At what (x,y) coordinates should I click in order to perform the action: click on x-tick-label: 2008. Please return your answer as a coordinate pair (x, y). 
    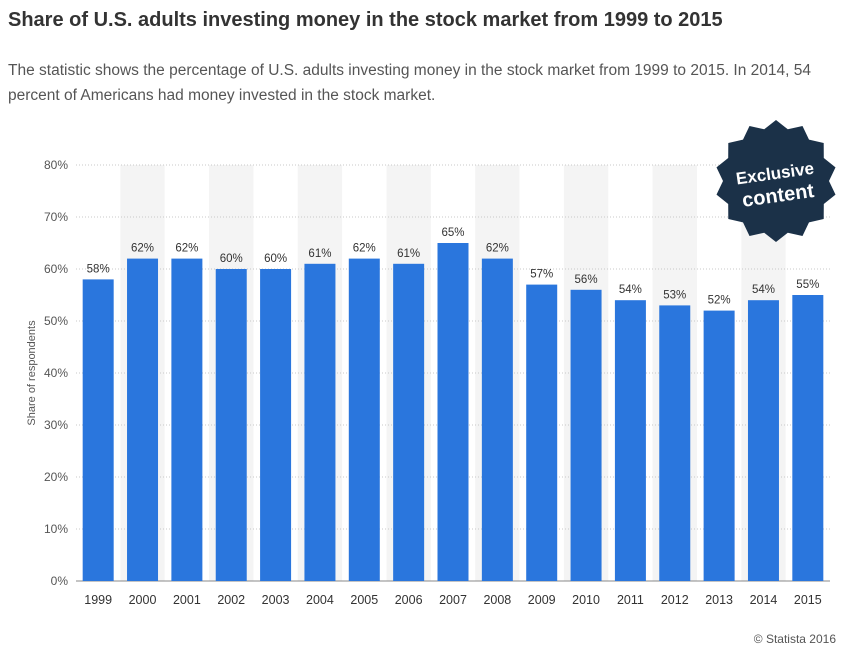
    Looking at the image, I should click on (497, 600).